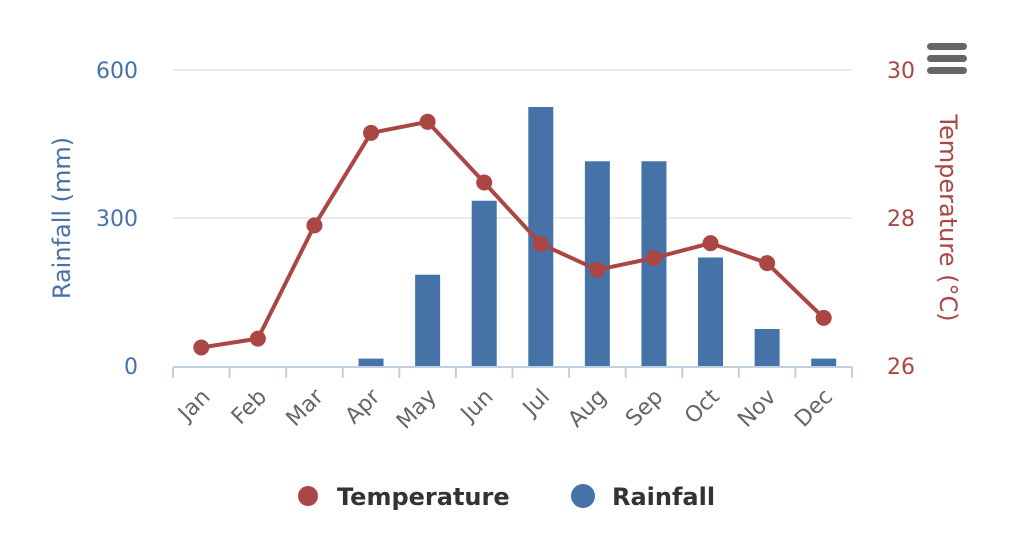 Image resolution: width=1024 pixels, height=546 pixels. Describe the element at coordinates (249, 407) in the screenshot. I see `x-tick-label: Feb` at that location.